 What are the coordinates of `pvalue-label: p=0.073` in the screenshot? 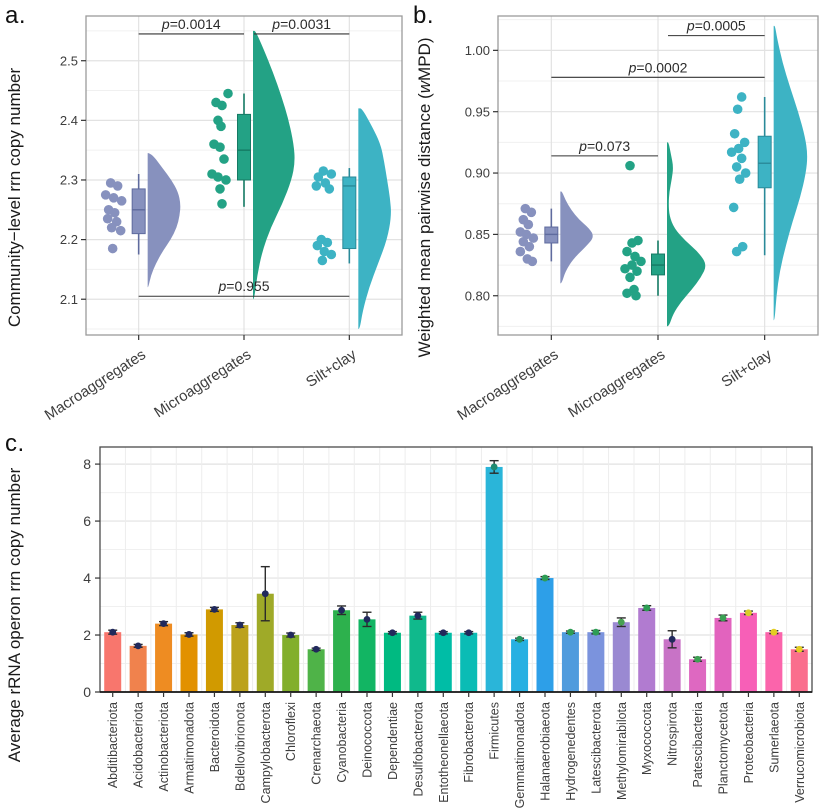 It's located at (604, 146).